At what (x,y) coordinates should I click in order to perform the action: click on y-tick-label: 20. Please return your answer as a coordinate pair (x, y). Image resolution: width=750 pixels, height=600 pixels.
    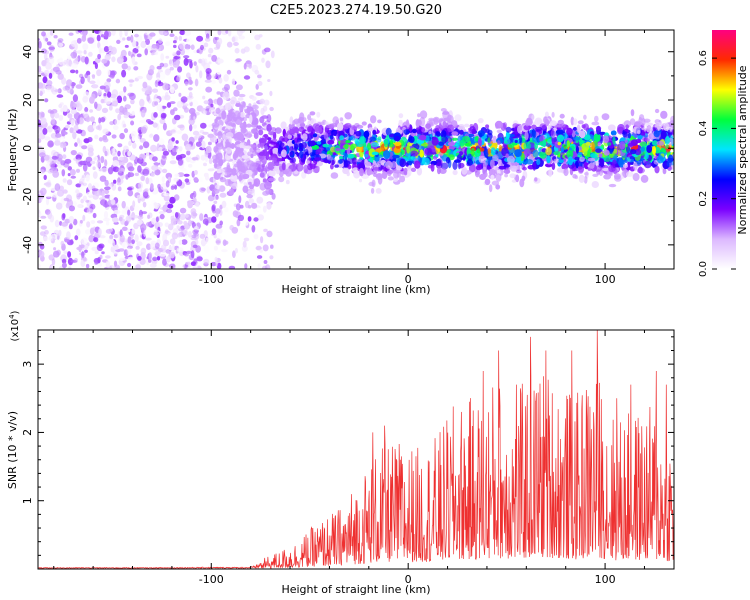
    Looking at the image, I should click on (27, 100).